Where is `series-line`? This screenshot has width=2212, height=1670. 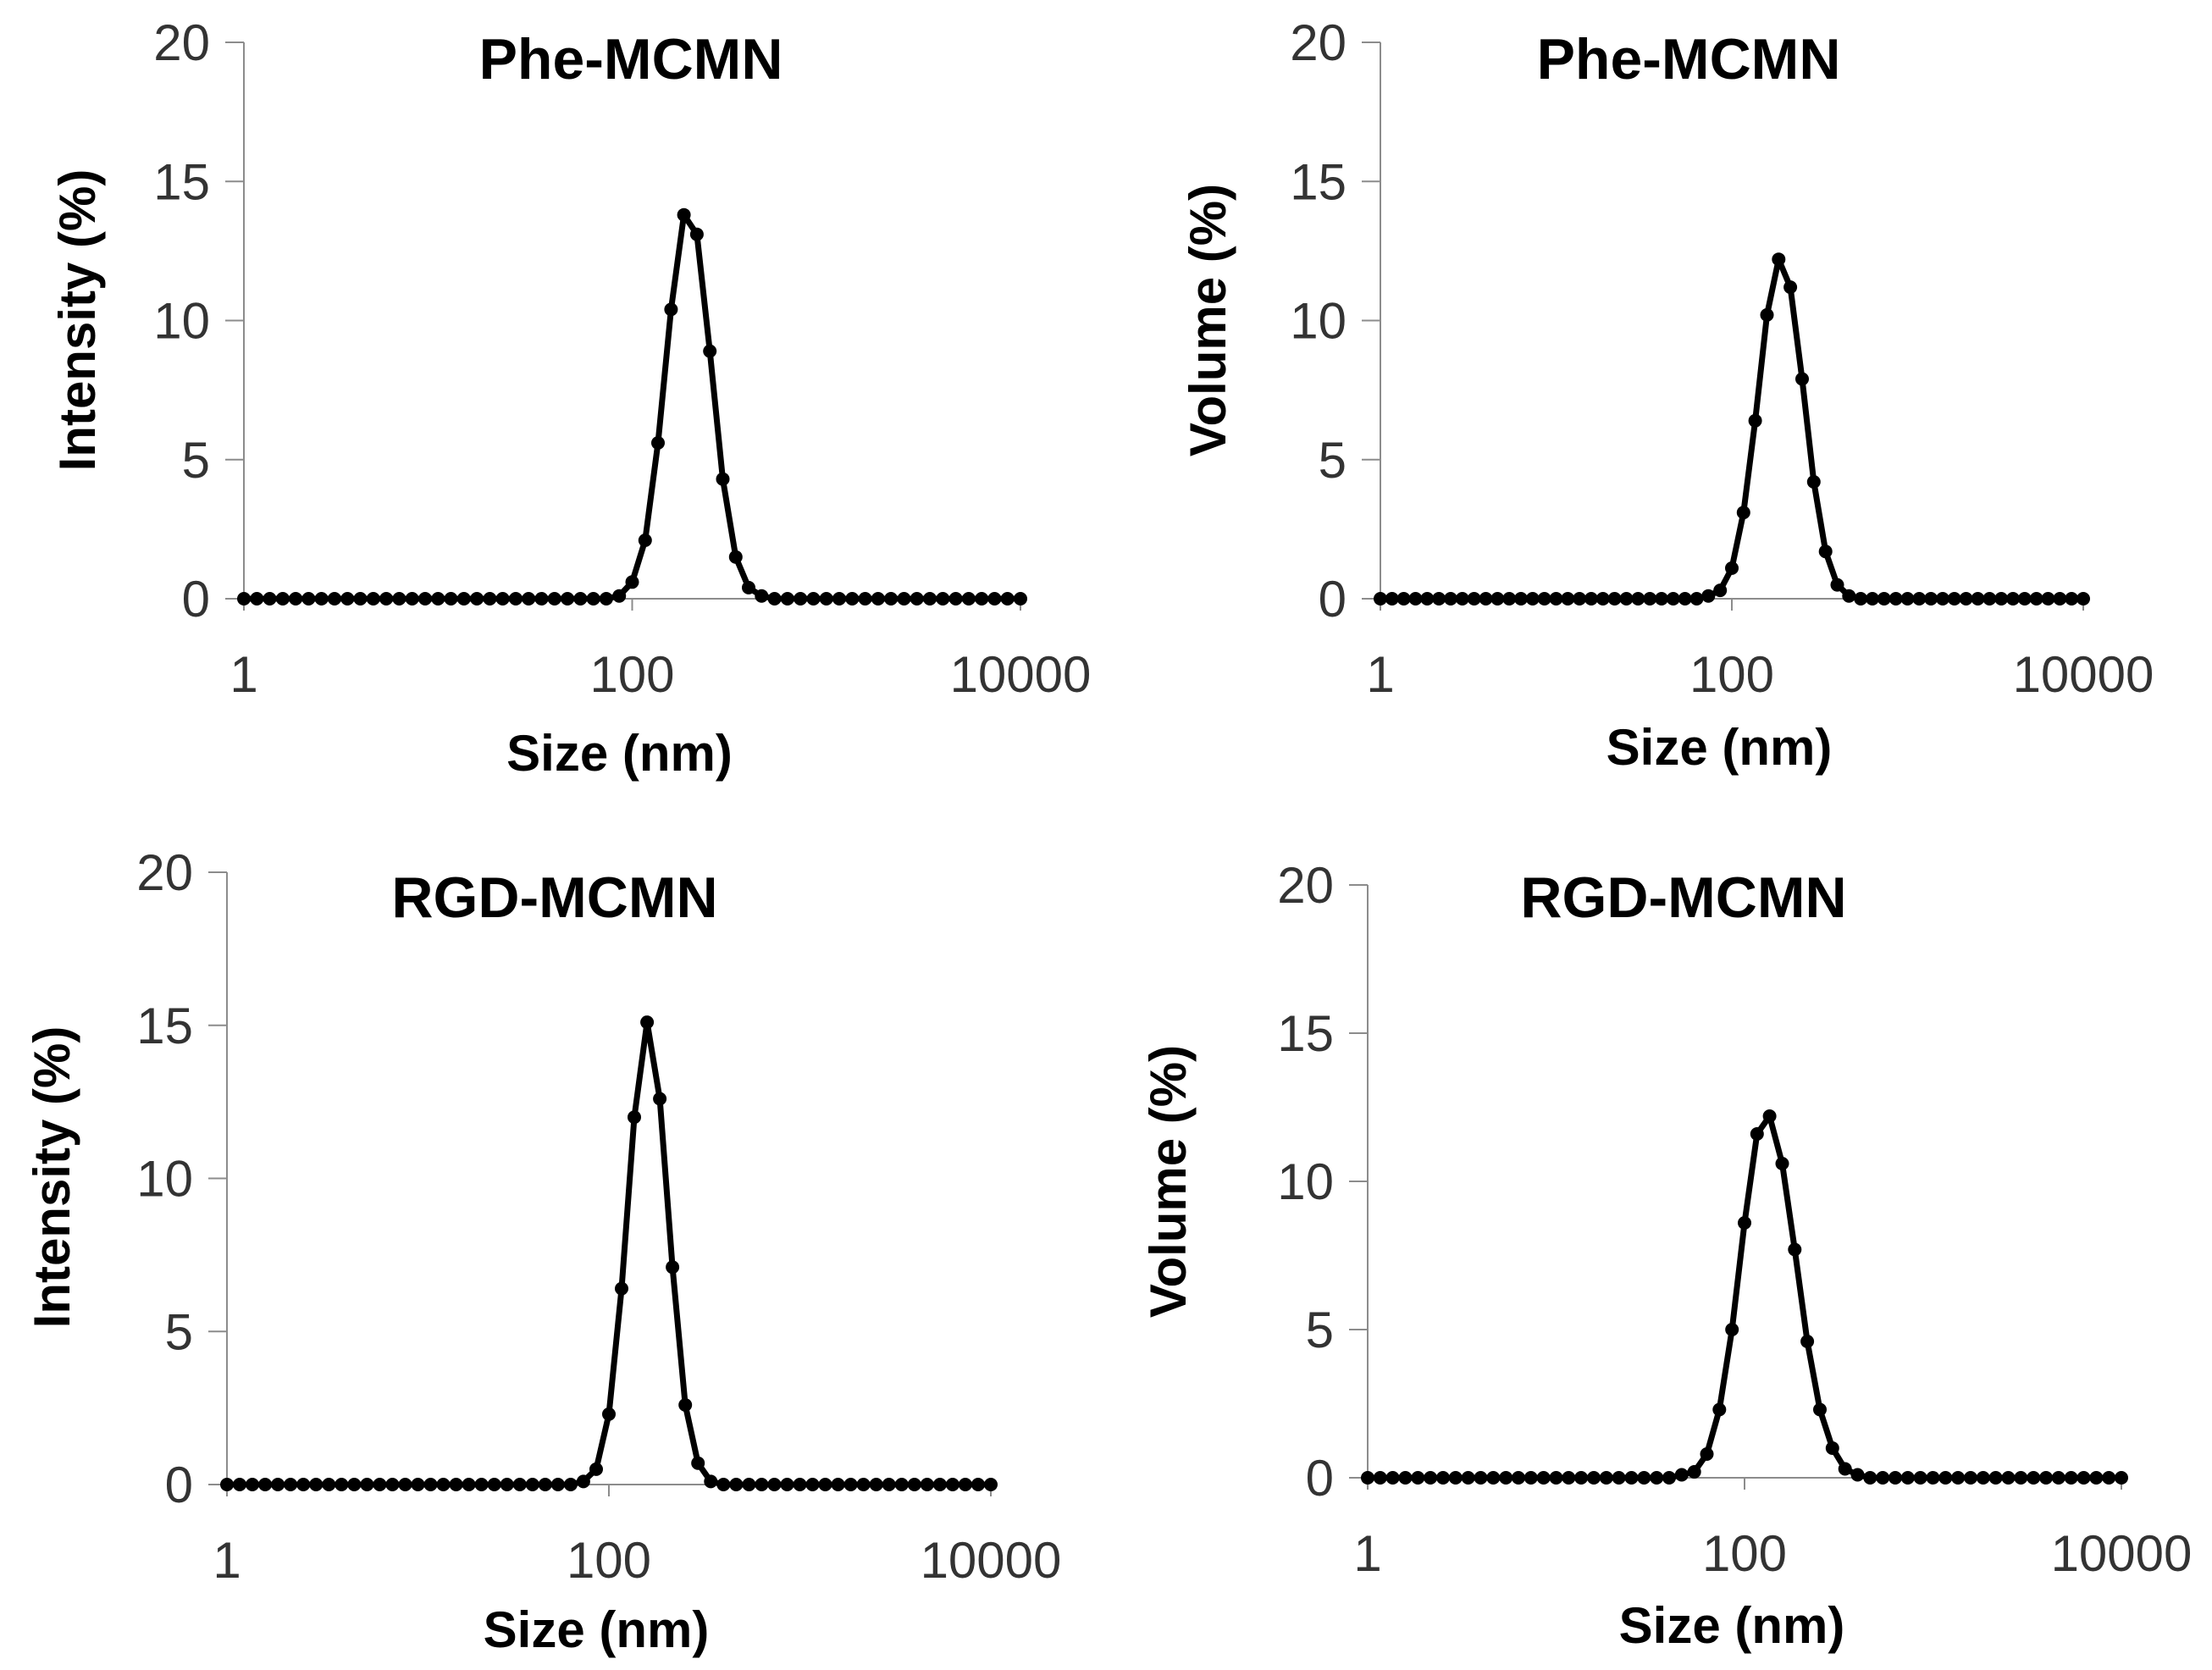
series-line is located at coordinates (632, 407).